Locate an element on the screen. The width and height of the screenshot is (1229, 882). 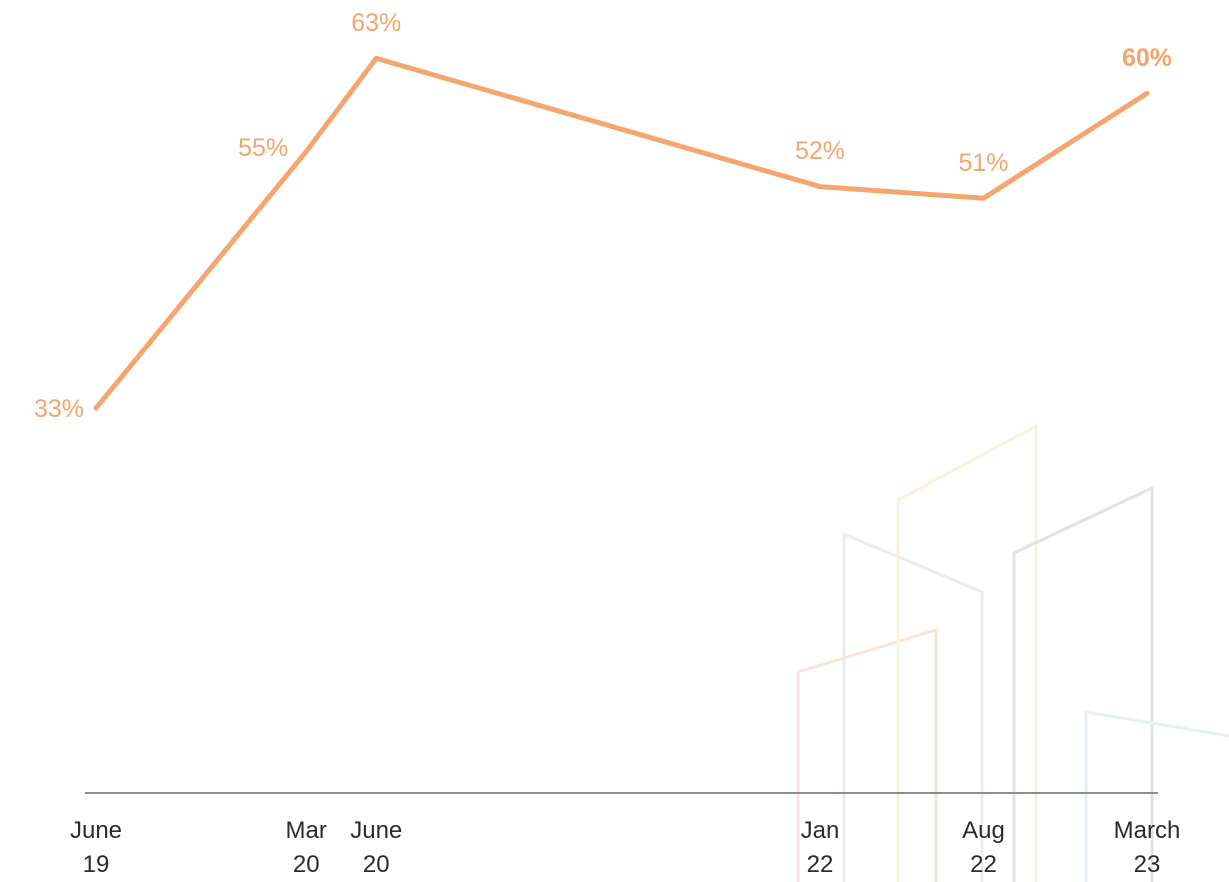
data-label: 52% is located at coordinates (820, 151).